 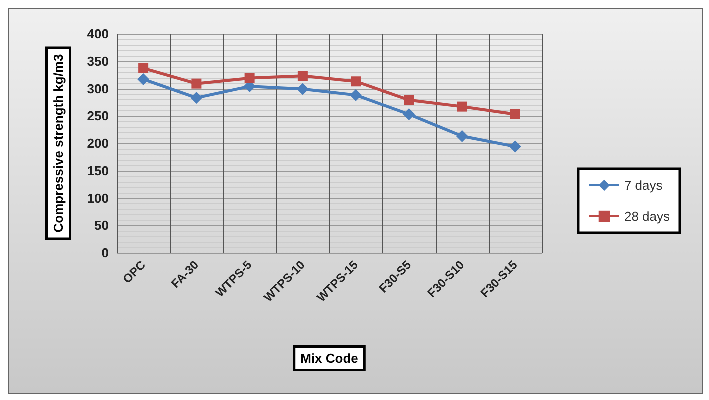 What do you see at coordinates (98, 61) in the screenshot?
I see `y-tick-label: 350` at bounding box center [98, 61].